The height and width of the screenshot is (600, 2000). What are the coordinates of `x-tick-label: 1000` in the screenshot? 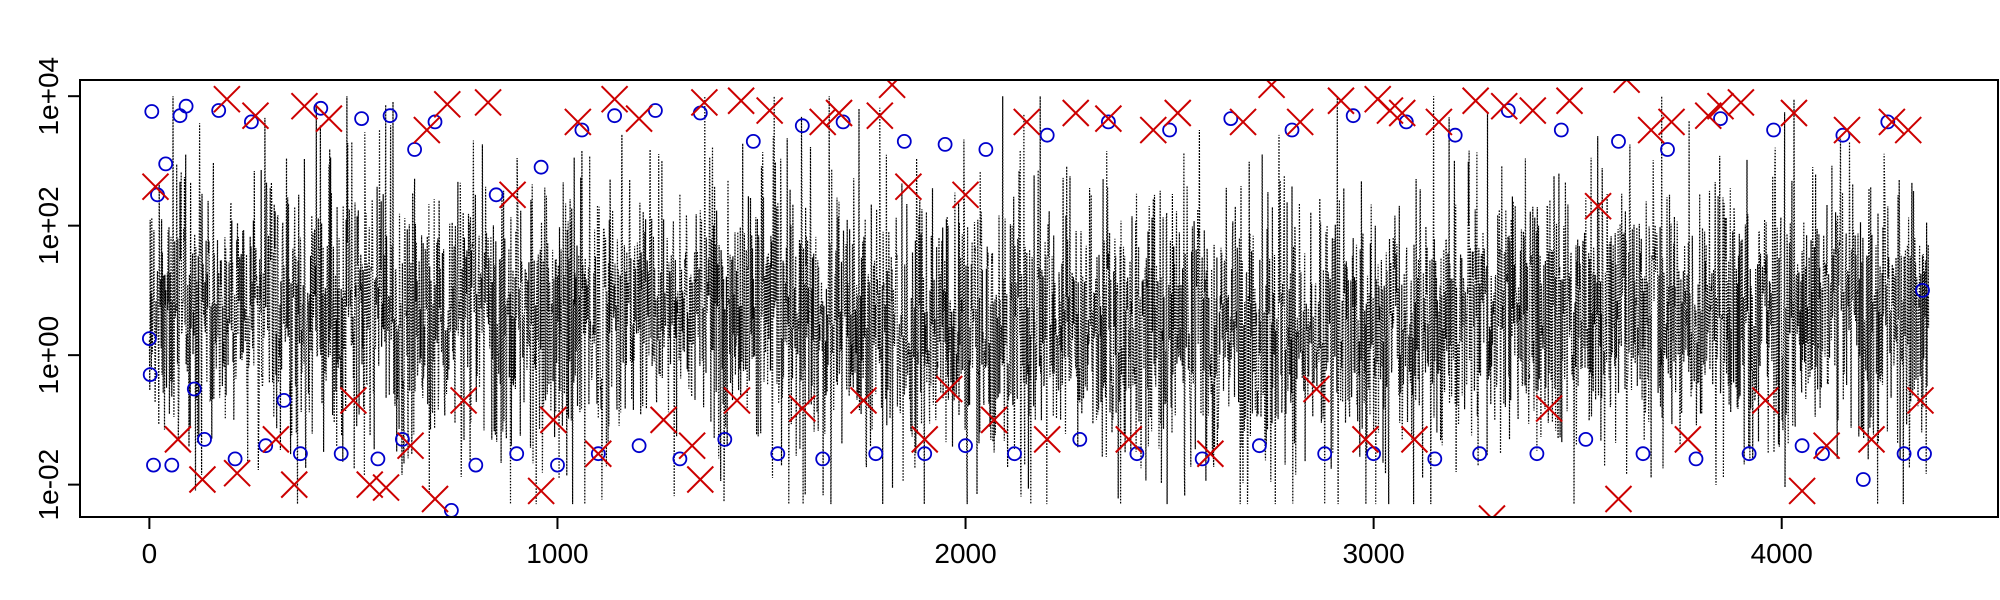 It's located at (557, 553).